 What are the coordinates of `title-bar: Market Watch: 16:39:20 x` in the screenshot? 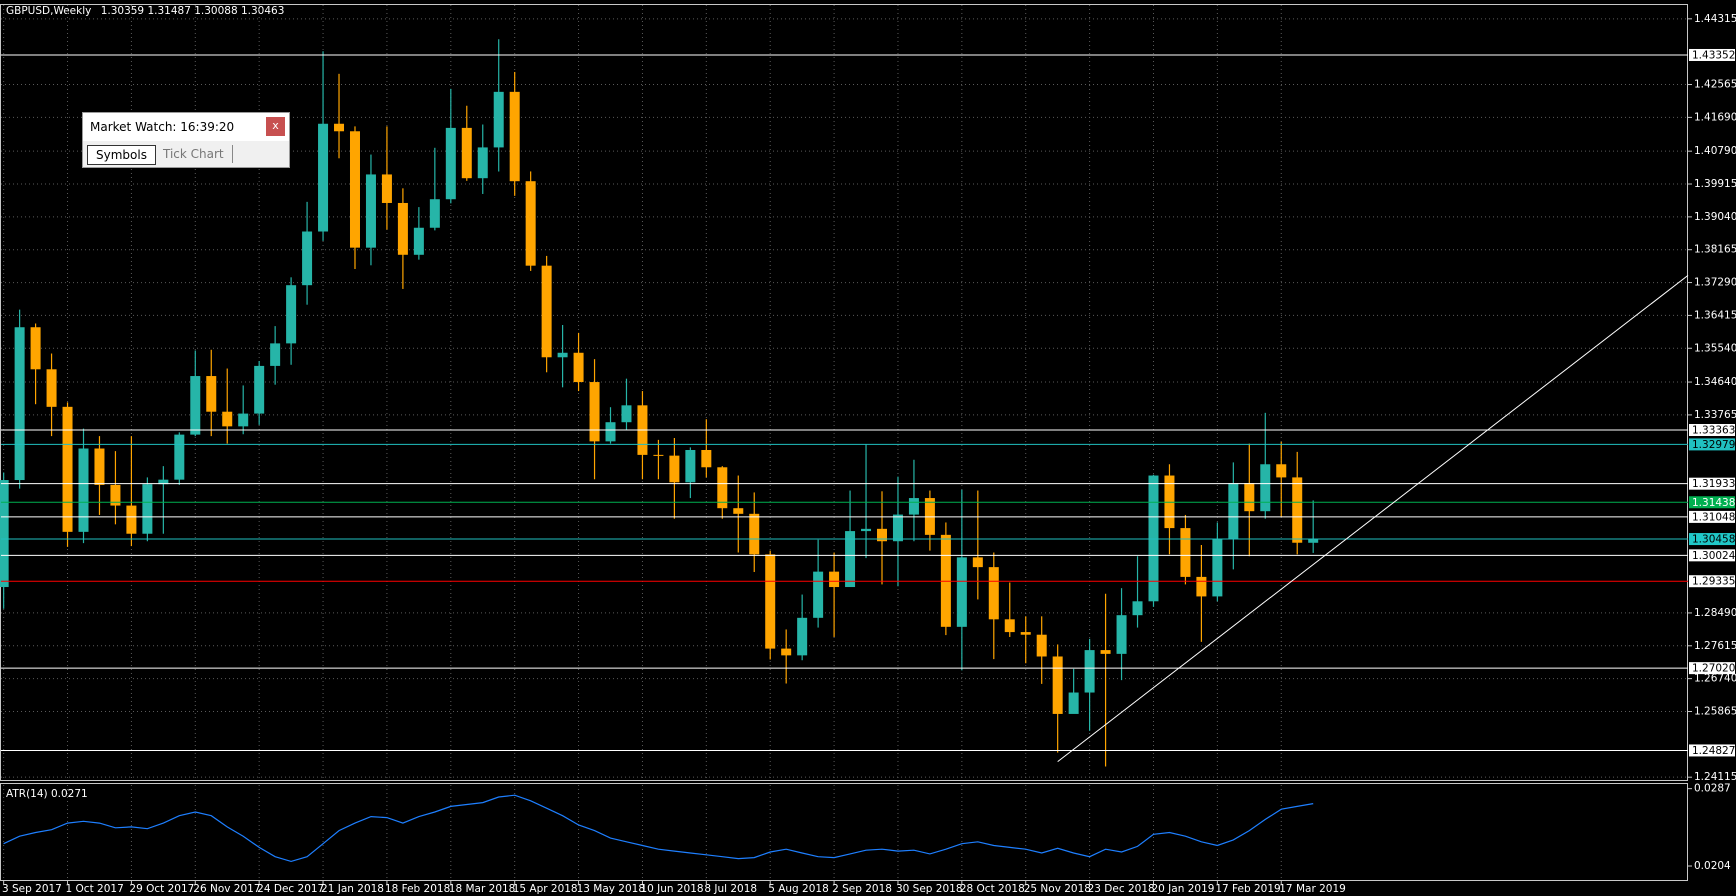 It's located at (186, 127).